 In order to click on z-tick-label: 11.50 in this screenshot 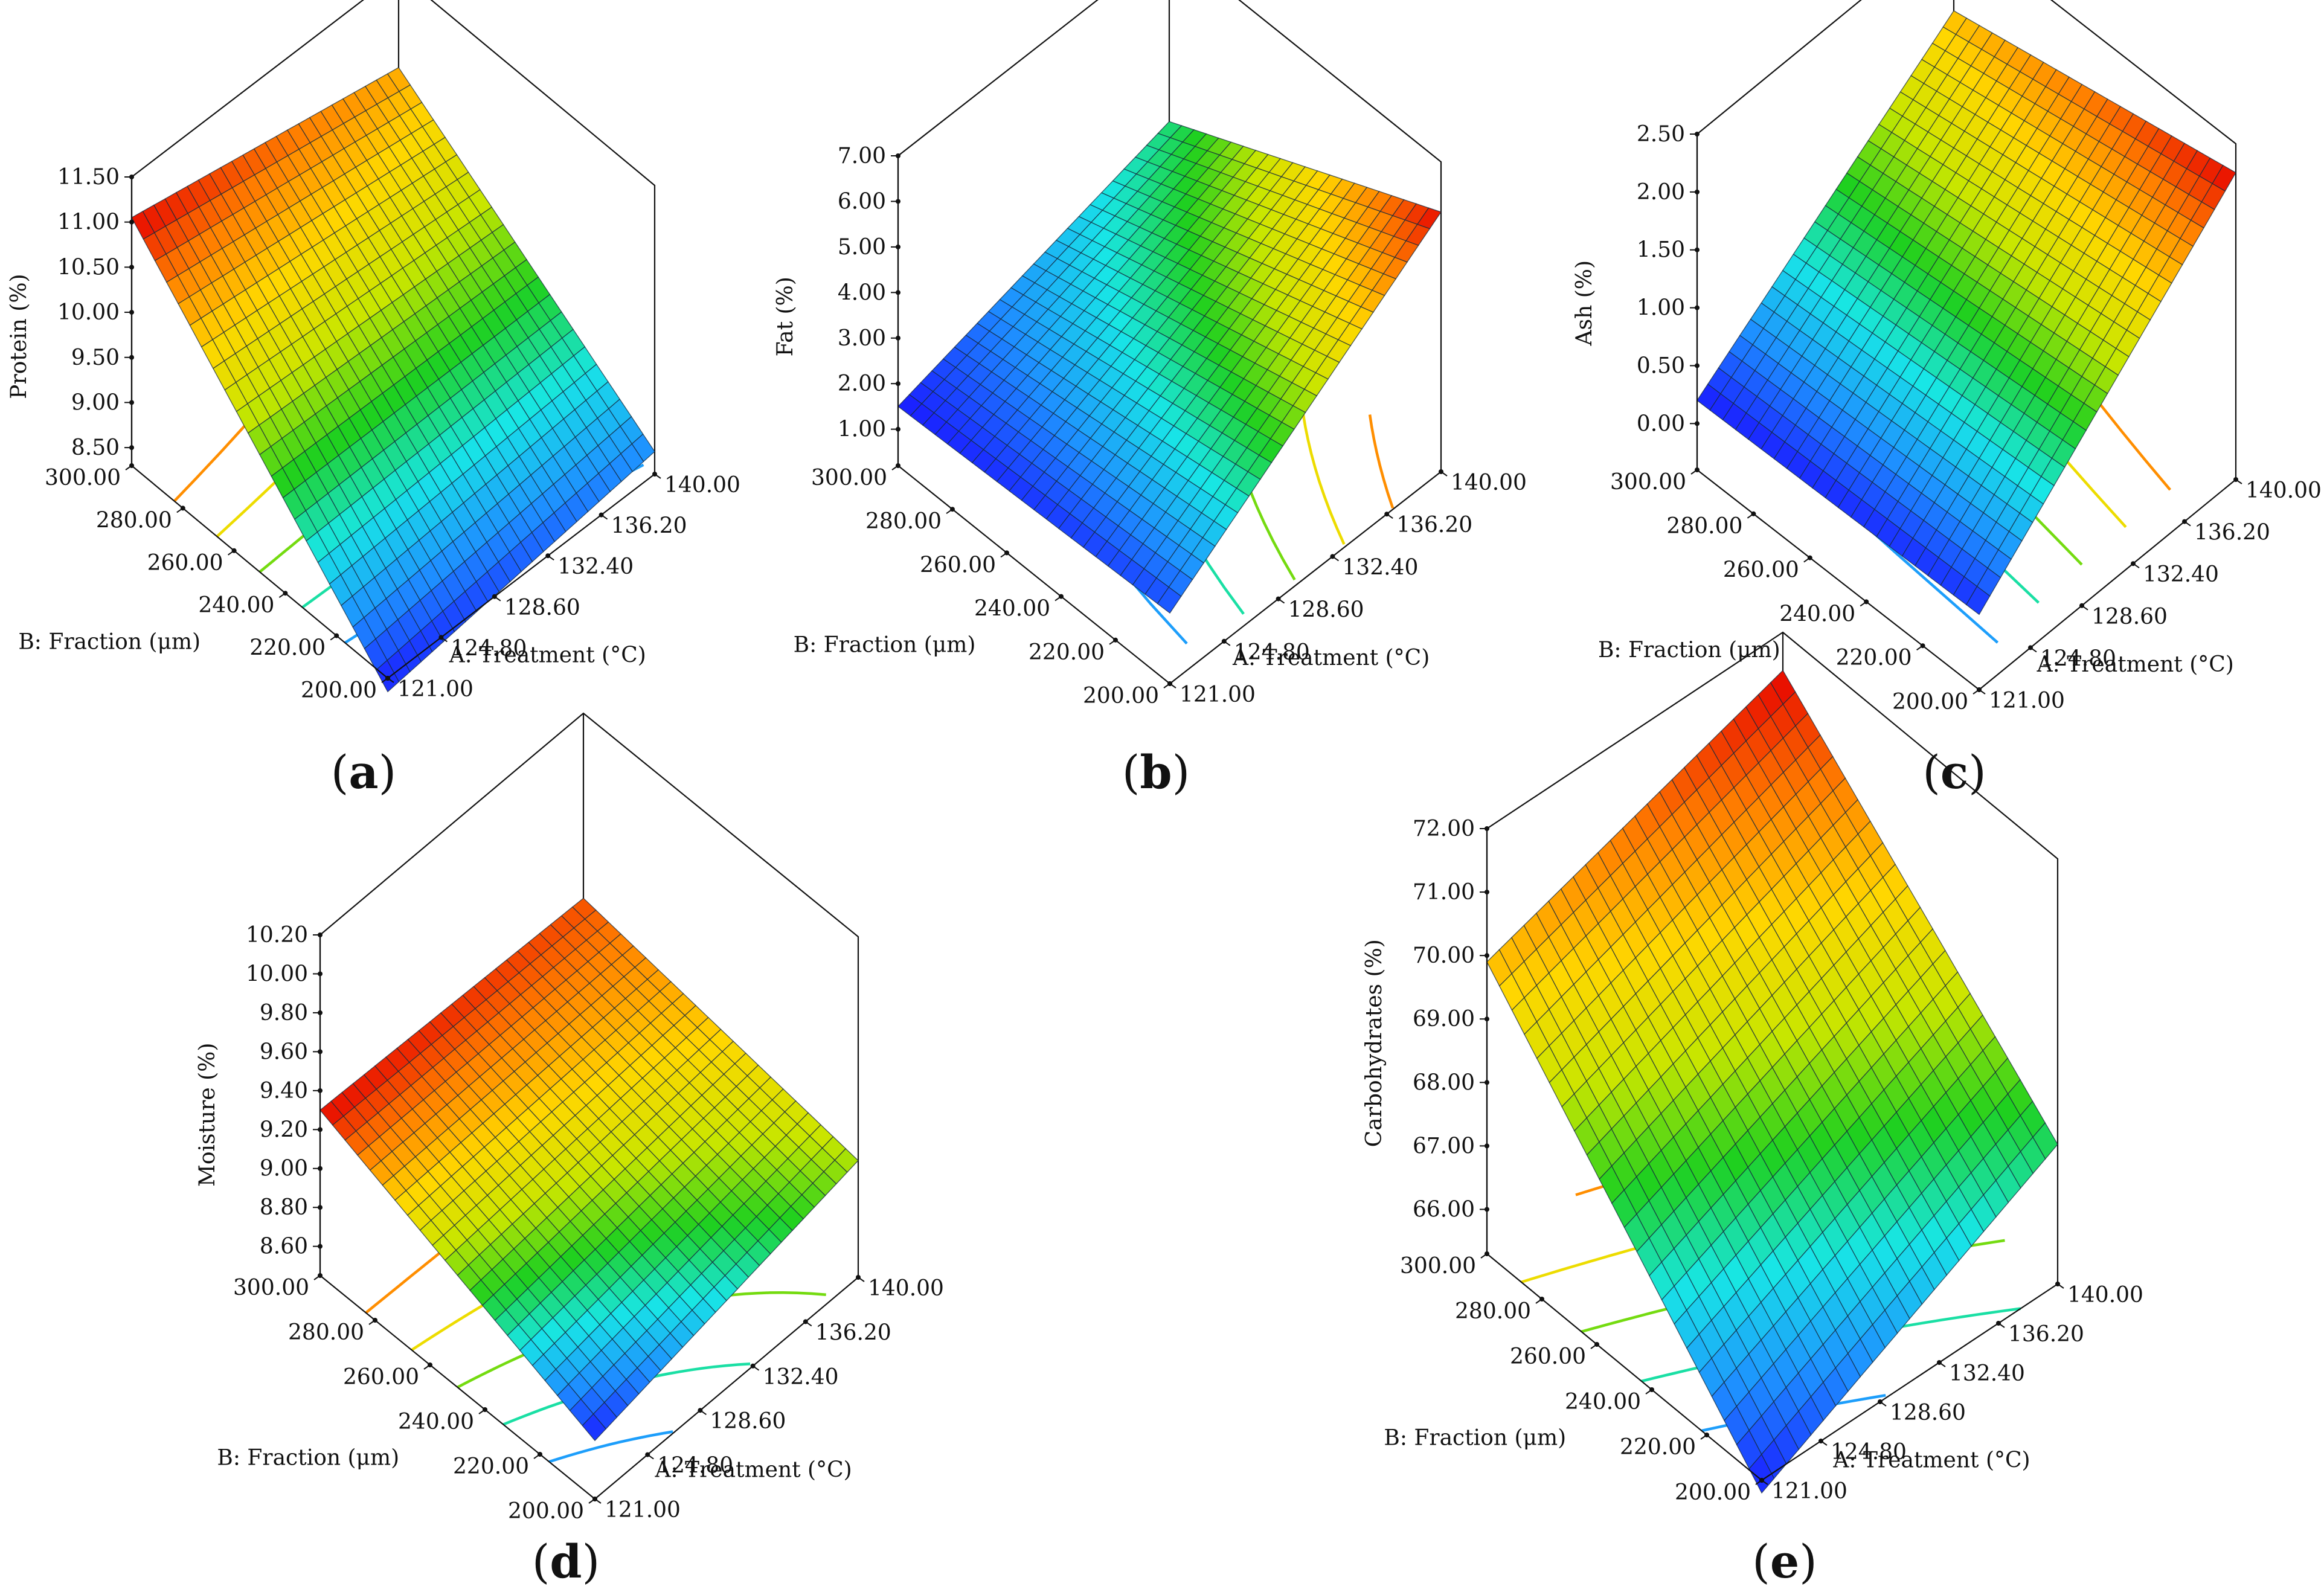, I will do `click(88, 177)`.